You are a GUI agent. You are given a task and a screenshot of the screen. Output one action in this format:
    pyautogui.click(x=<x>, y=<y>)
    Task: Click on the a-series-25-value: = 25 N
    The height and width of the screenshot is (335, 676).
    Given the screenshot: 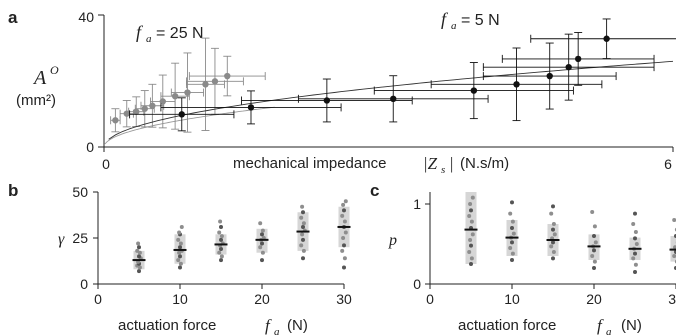 What is the action you would take?
    pyautogui.click(x=180, y=33)
    